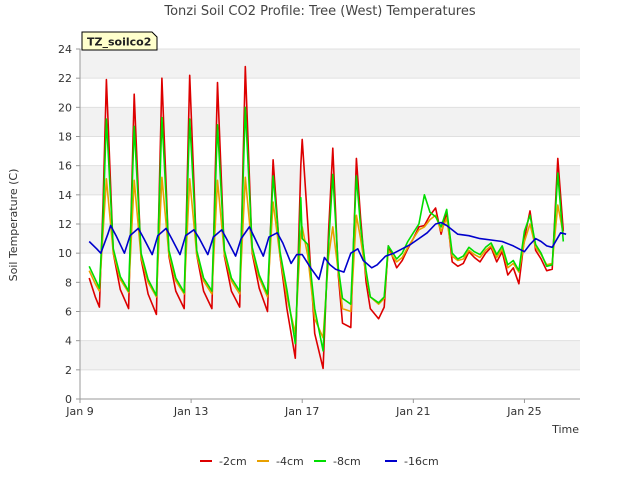 The width and height of the screenshot is (640, 480). I want to click on x-axis-ticks: Jan 9 Jan 13 Jan 17 Jan 21 Jan 25, so click(303, 408).